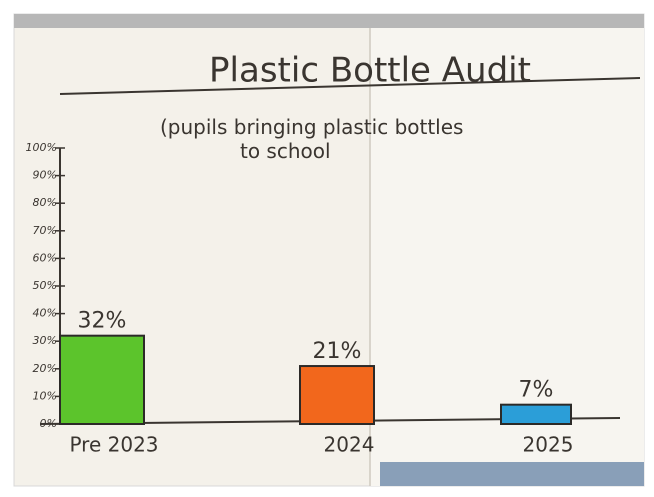  I want to click on y-tick-label: 10%, so click(45, 395).